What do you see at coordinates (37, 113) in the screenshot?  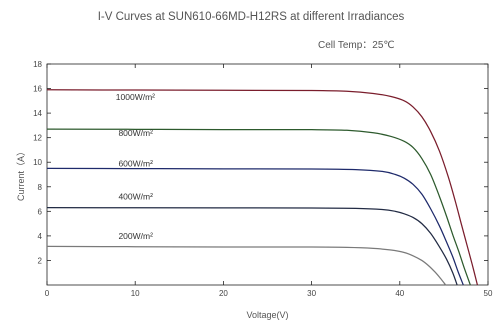 I see `y-tick-label-6: 14` at bounding box center [37, 113].